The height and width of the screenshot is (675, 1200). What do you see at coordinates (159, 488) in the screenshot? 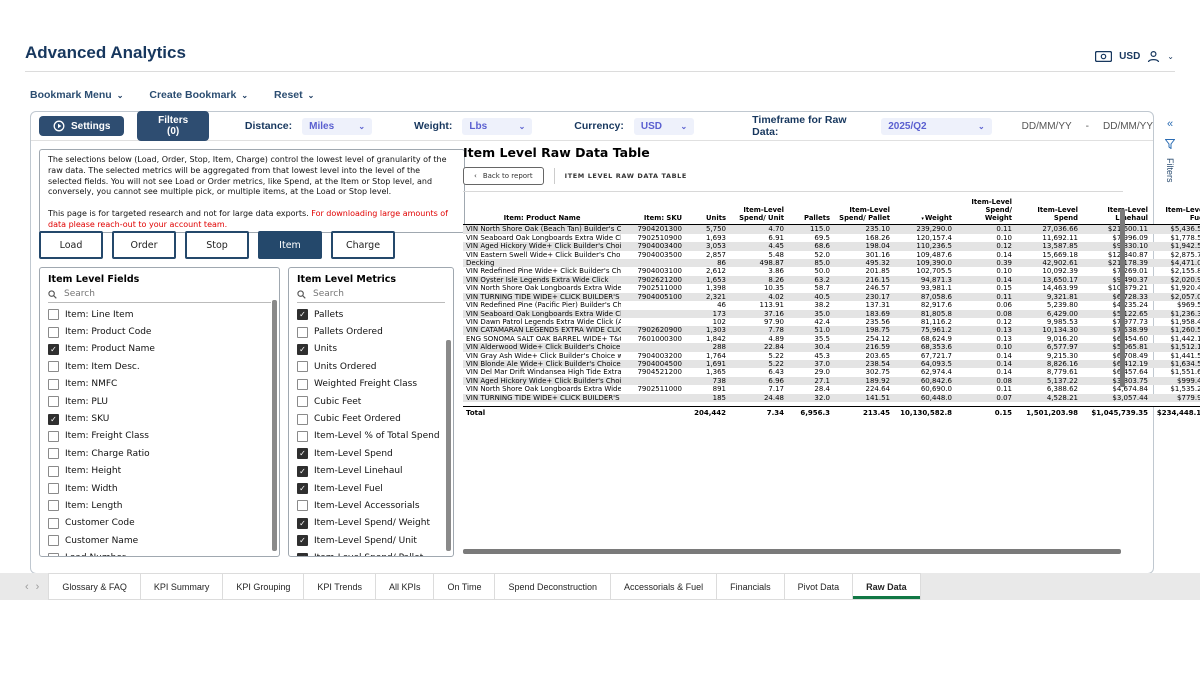
I see `field-item-item-width: Item: Width` at bounding box center [159, 488].